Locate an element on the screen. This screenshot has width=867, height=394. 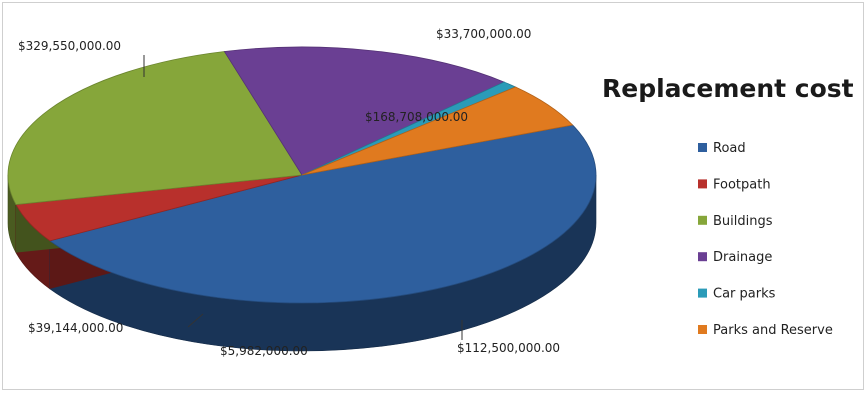
pie-slice-buildings is located at coordinates (155, 128).